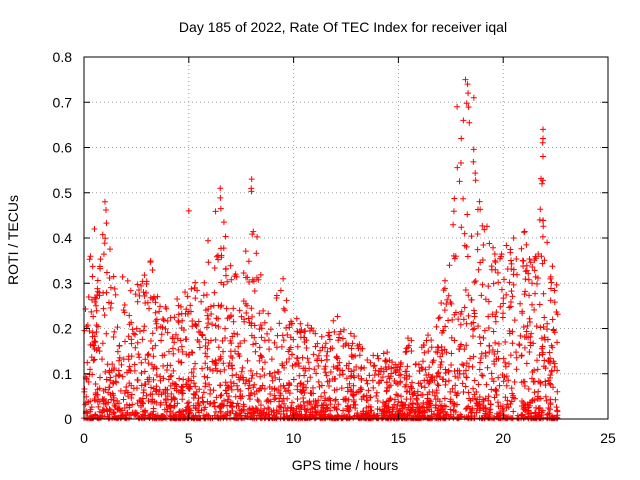  Describe the element at coordinates (63, 238) in the screenshot. I see `y-tick-label: 0.4` at that location.